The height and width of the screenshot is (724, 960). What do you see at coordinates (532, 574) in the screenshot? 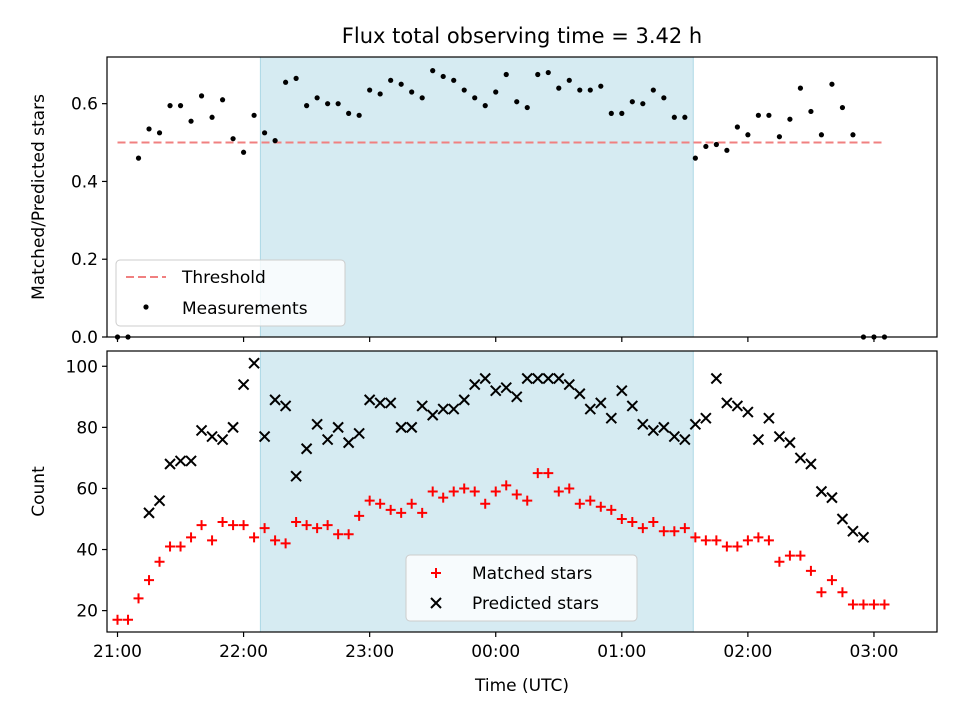
I see `legend-matched-label: Matched stars` at bounding box center [532, 574].